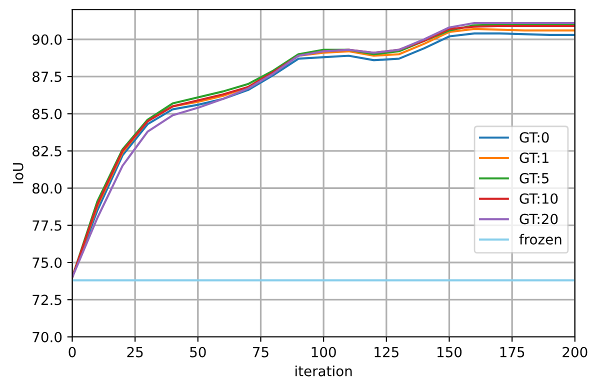 The height and width of the screenshot is (385, 602). Describe the element at coordinates (260, 352) in the screenshot. I see `x-tick-label: 75` at that location.